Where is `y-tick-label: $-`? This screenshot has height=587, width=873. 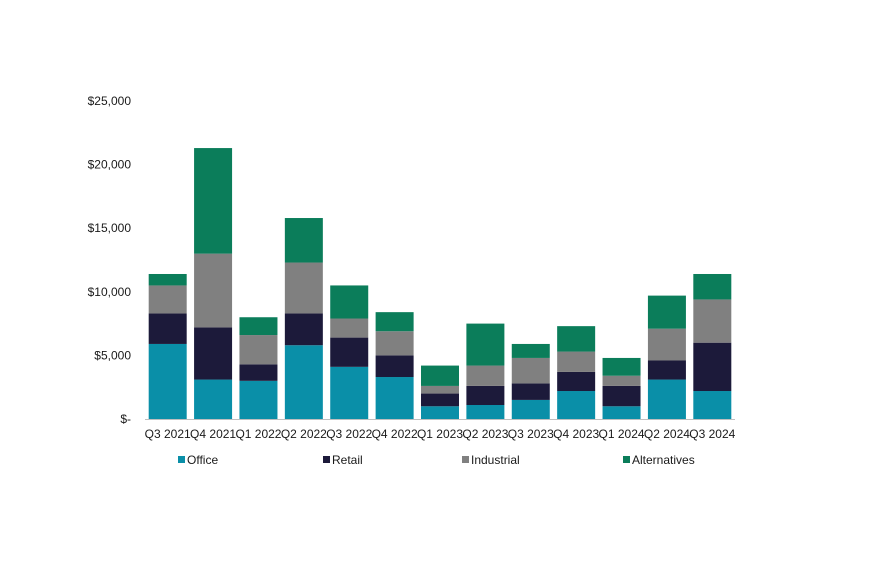 y-tick-label: $- is located at coordinates (125, 419).